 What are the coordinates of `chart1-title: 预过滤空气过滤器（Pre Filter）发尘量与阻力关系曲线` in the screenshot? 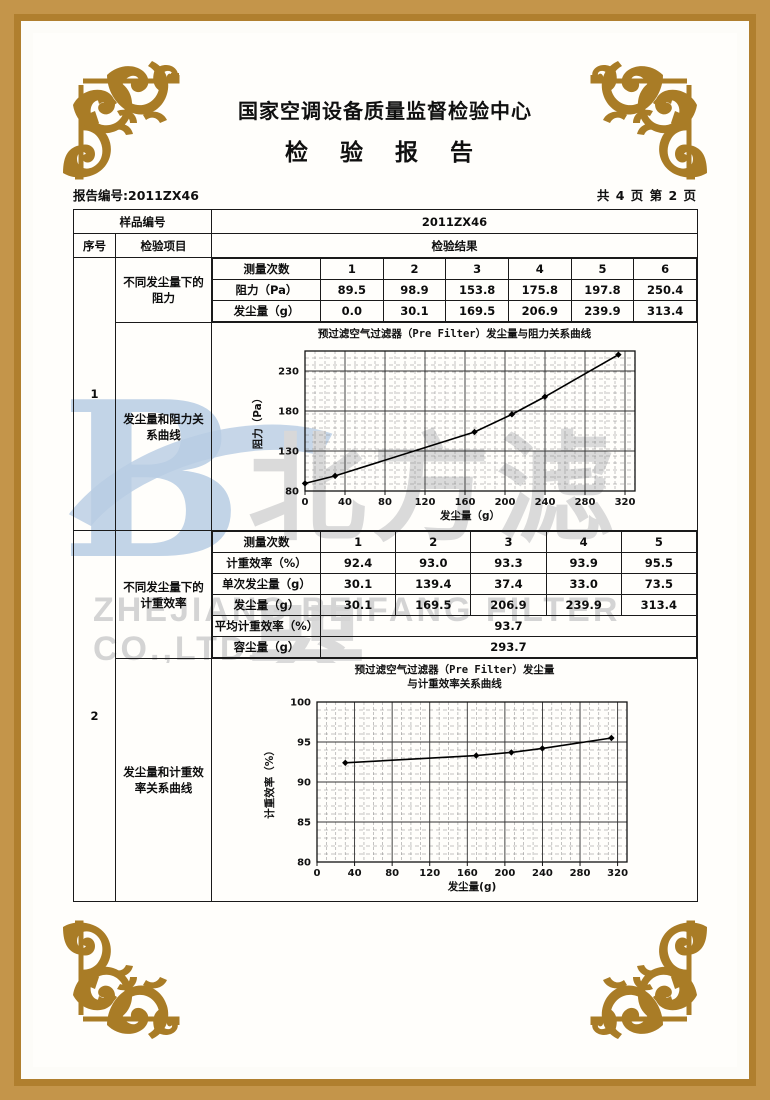 It's located at (454, 334).